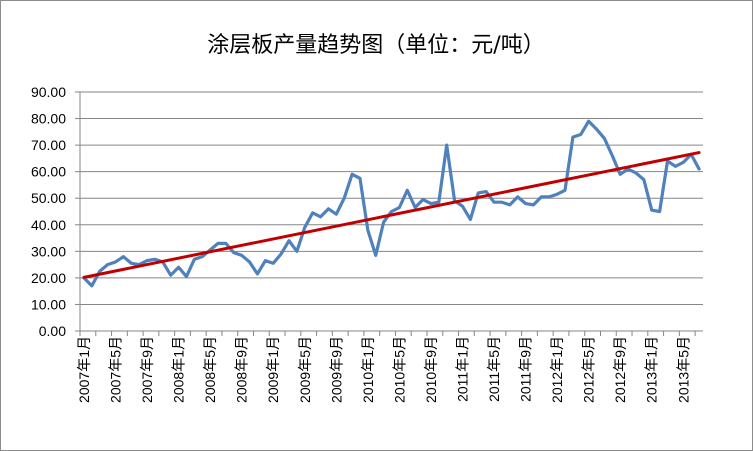  I want to click on chart-title: 涂层板产量趋势图（单位：元/吨）, so click(375, 45).